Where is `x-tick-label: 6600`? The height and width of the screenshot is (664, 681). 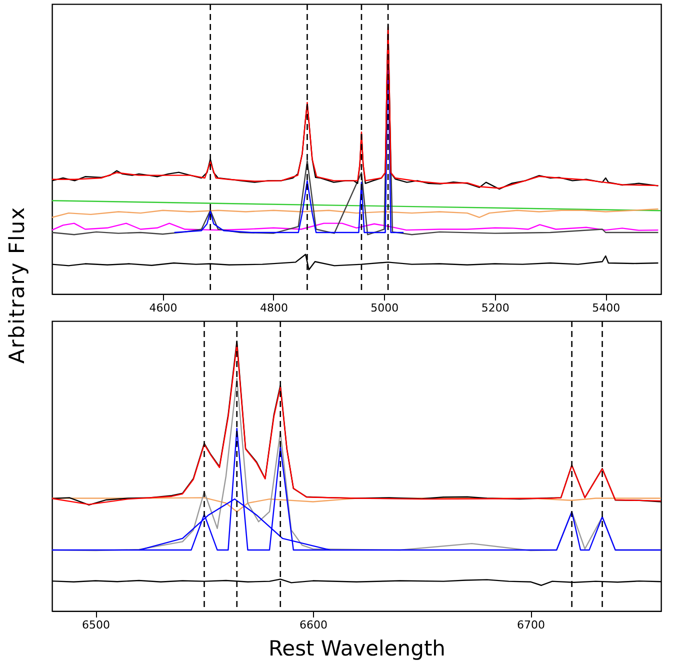
x-tick-label: 6600 is located at coordinates (314, 625).